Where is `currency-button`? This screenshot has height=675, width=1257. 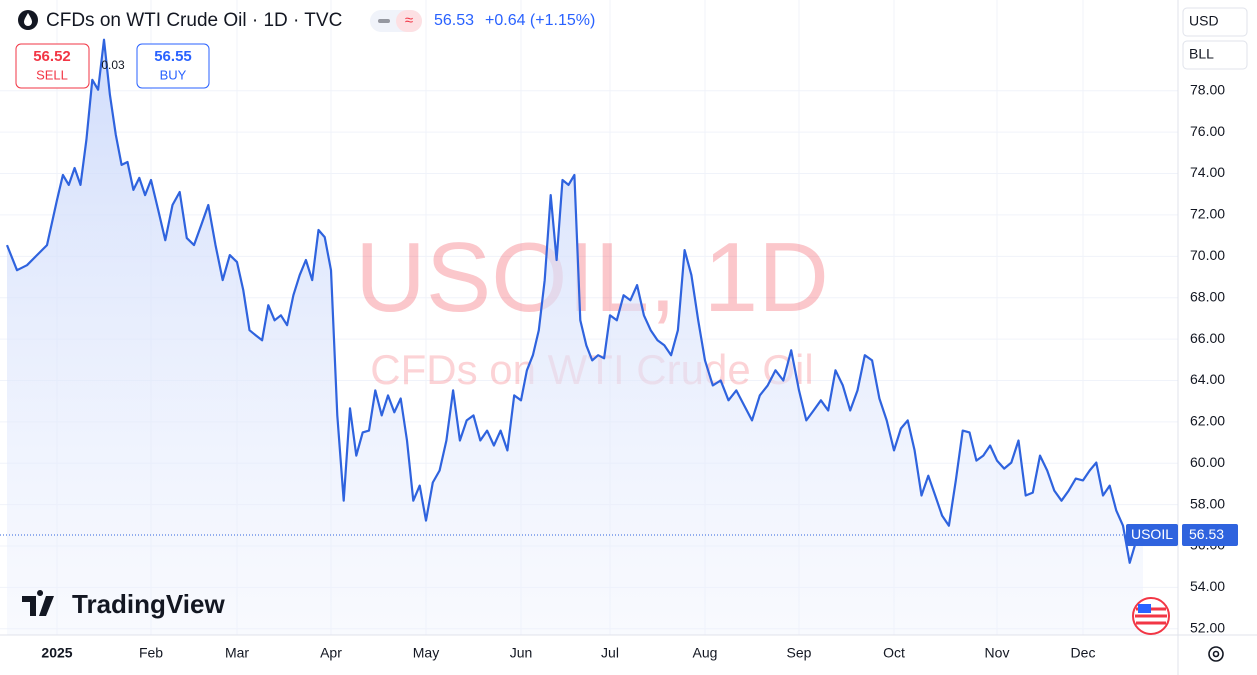 currency-button is located at coordinates (1215, 22).